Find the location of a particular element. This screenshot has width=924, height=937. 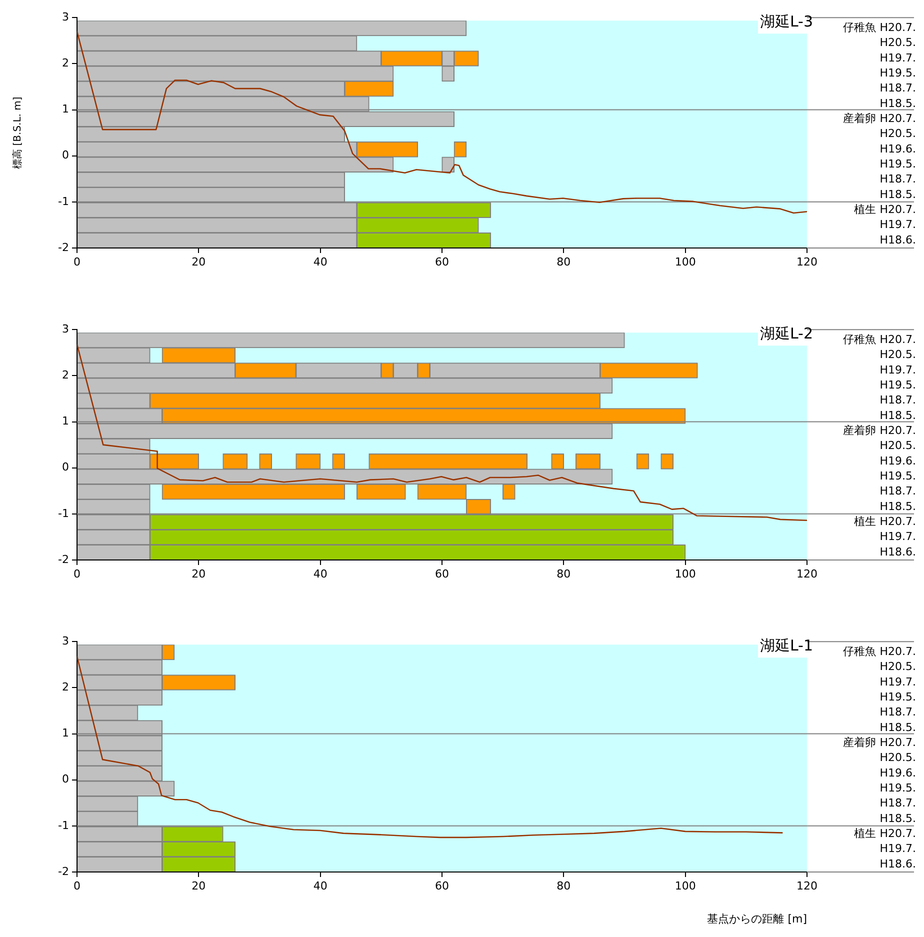

y-axis-title: 標高 [B.S.L. m] is located at coordinates (18, 132).